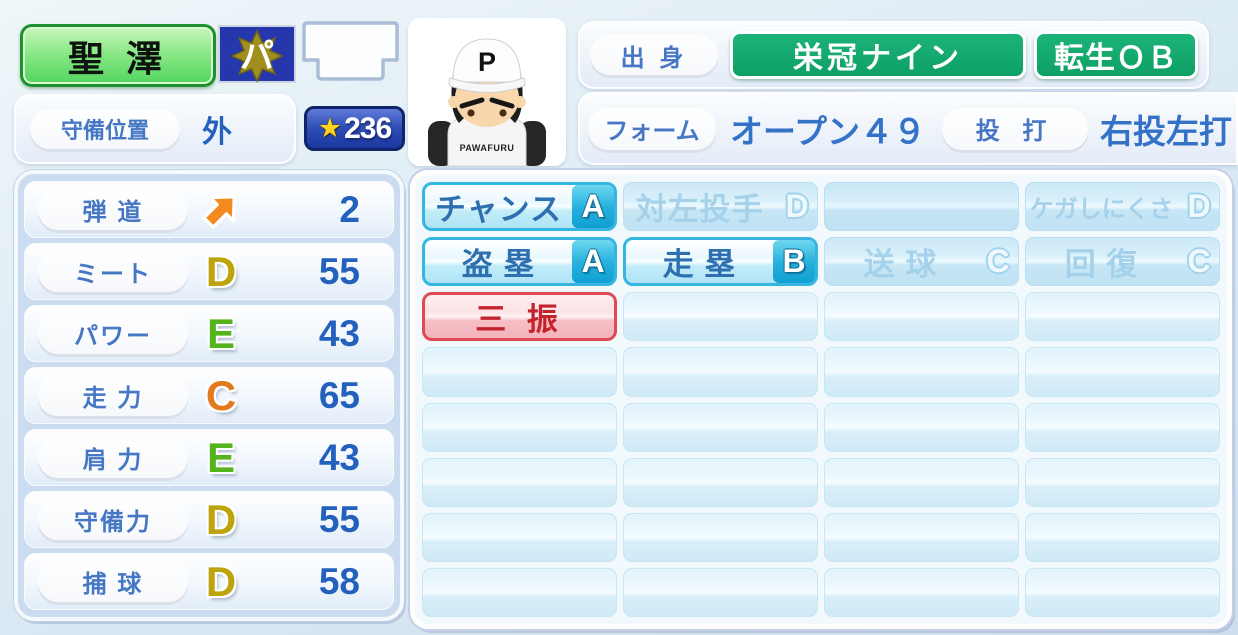  I want to click on stat-row-trajectory: 弾 道 2, so click(209, 209).